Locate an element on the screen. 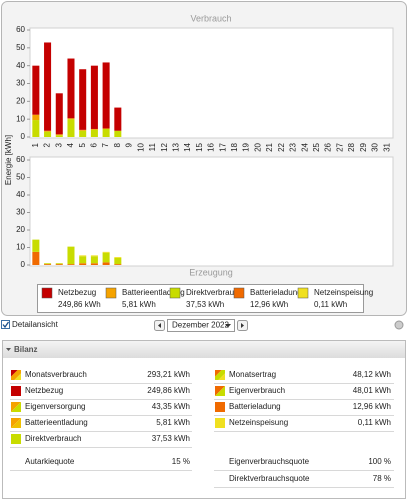 The width and height of the screenshot is (409, 500). bilanz-title: Bilanz is located at coordinates (26, 349).